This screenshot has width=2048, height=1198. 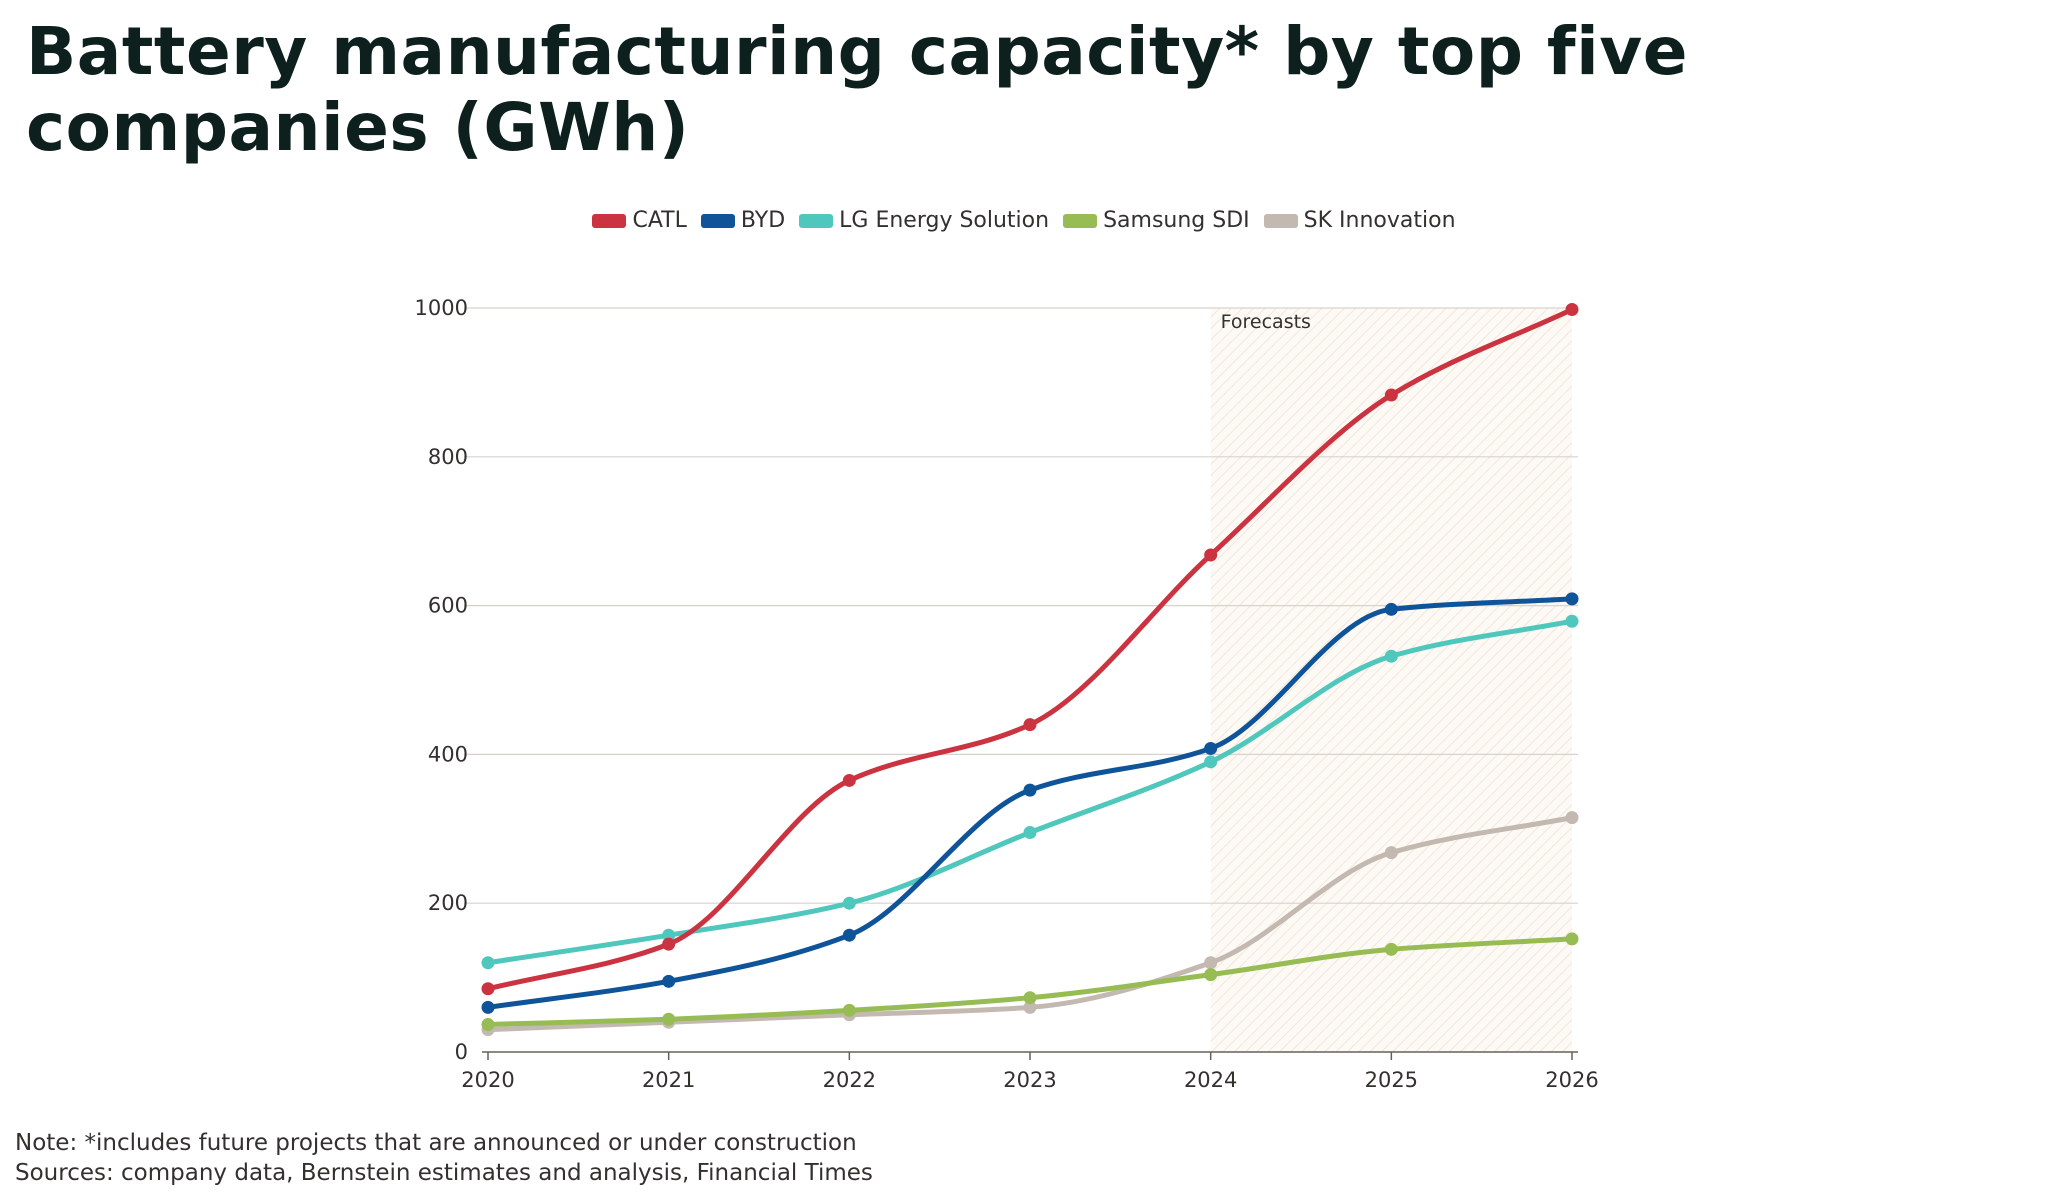 I want to click on data-point-byd-2023, so click(x=1030, y=790).